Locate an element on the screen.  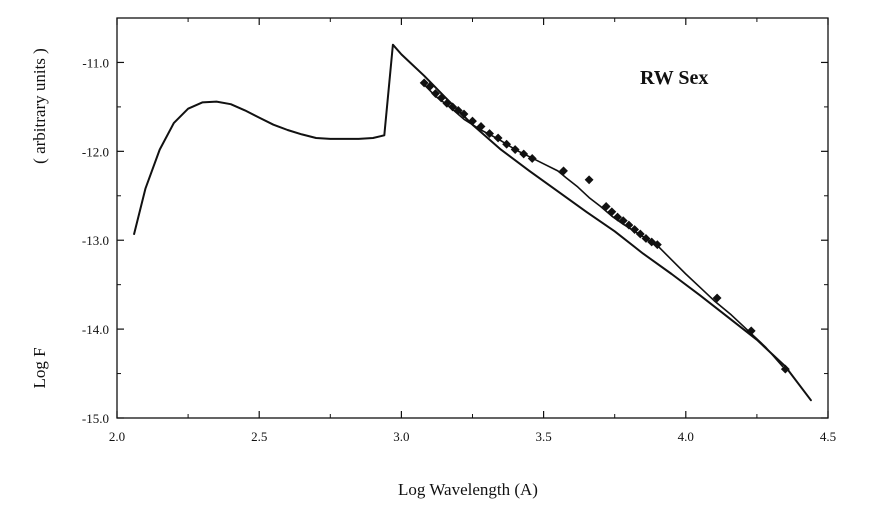
annotation-label: RW Sex is located at coordinates (674, 78).